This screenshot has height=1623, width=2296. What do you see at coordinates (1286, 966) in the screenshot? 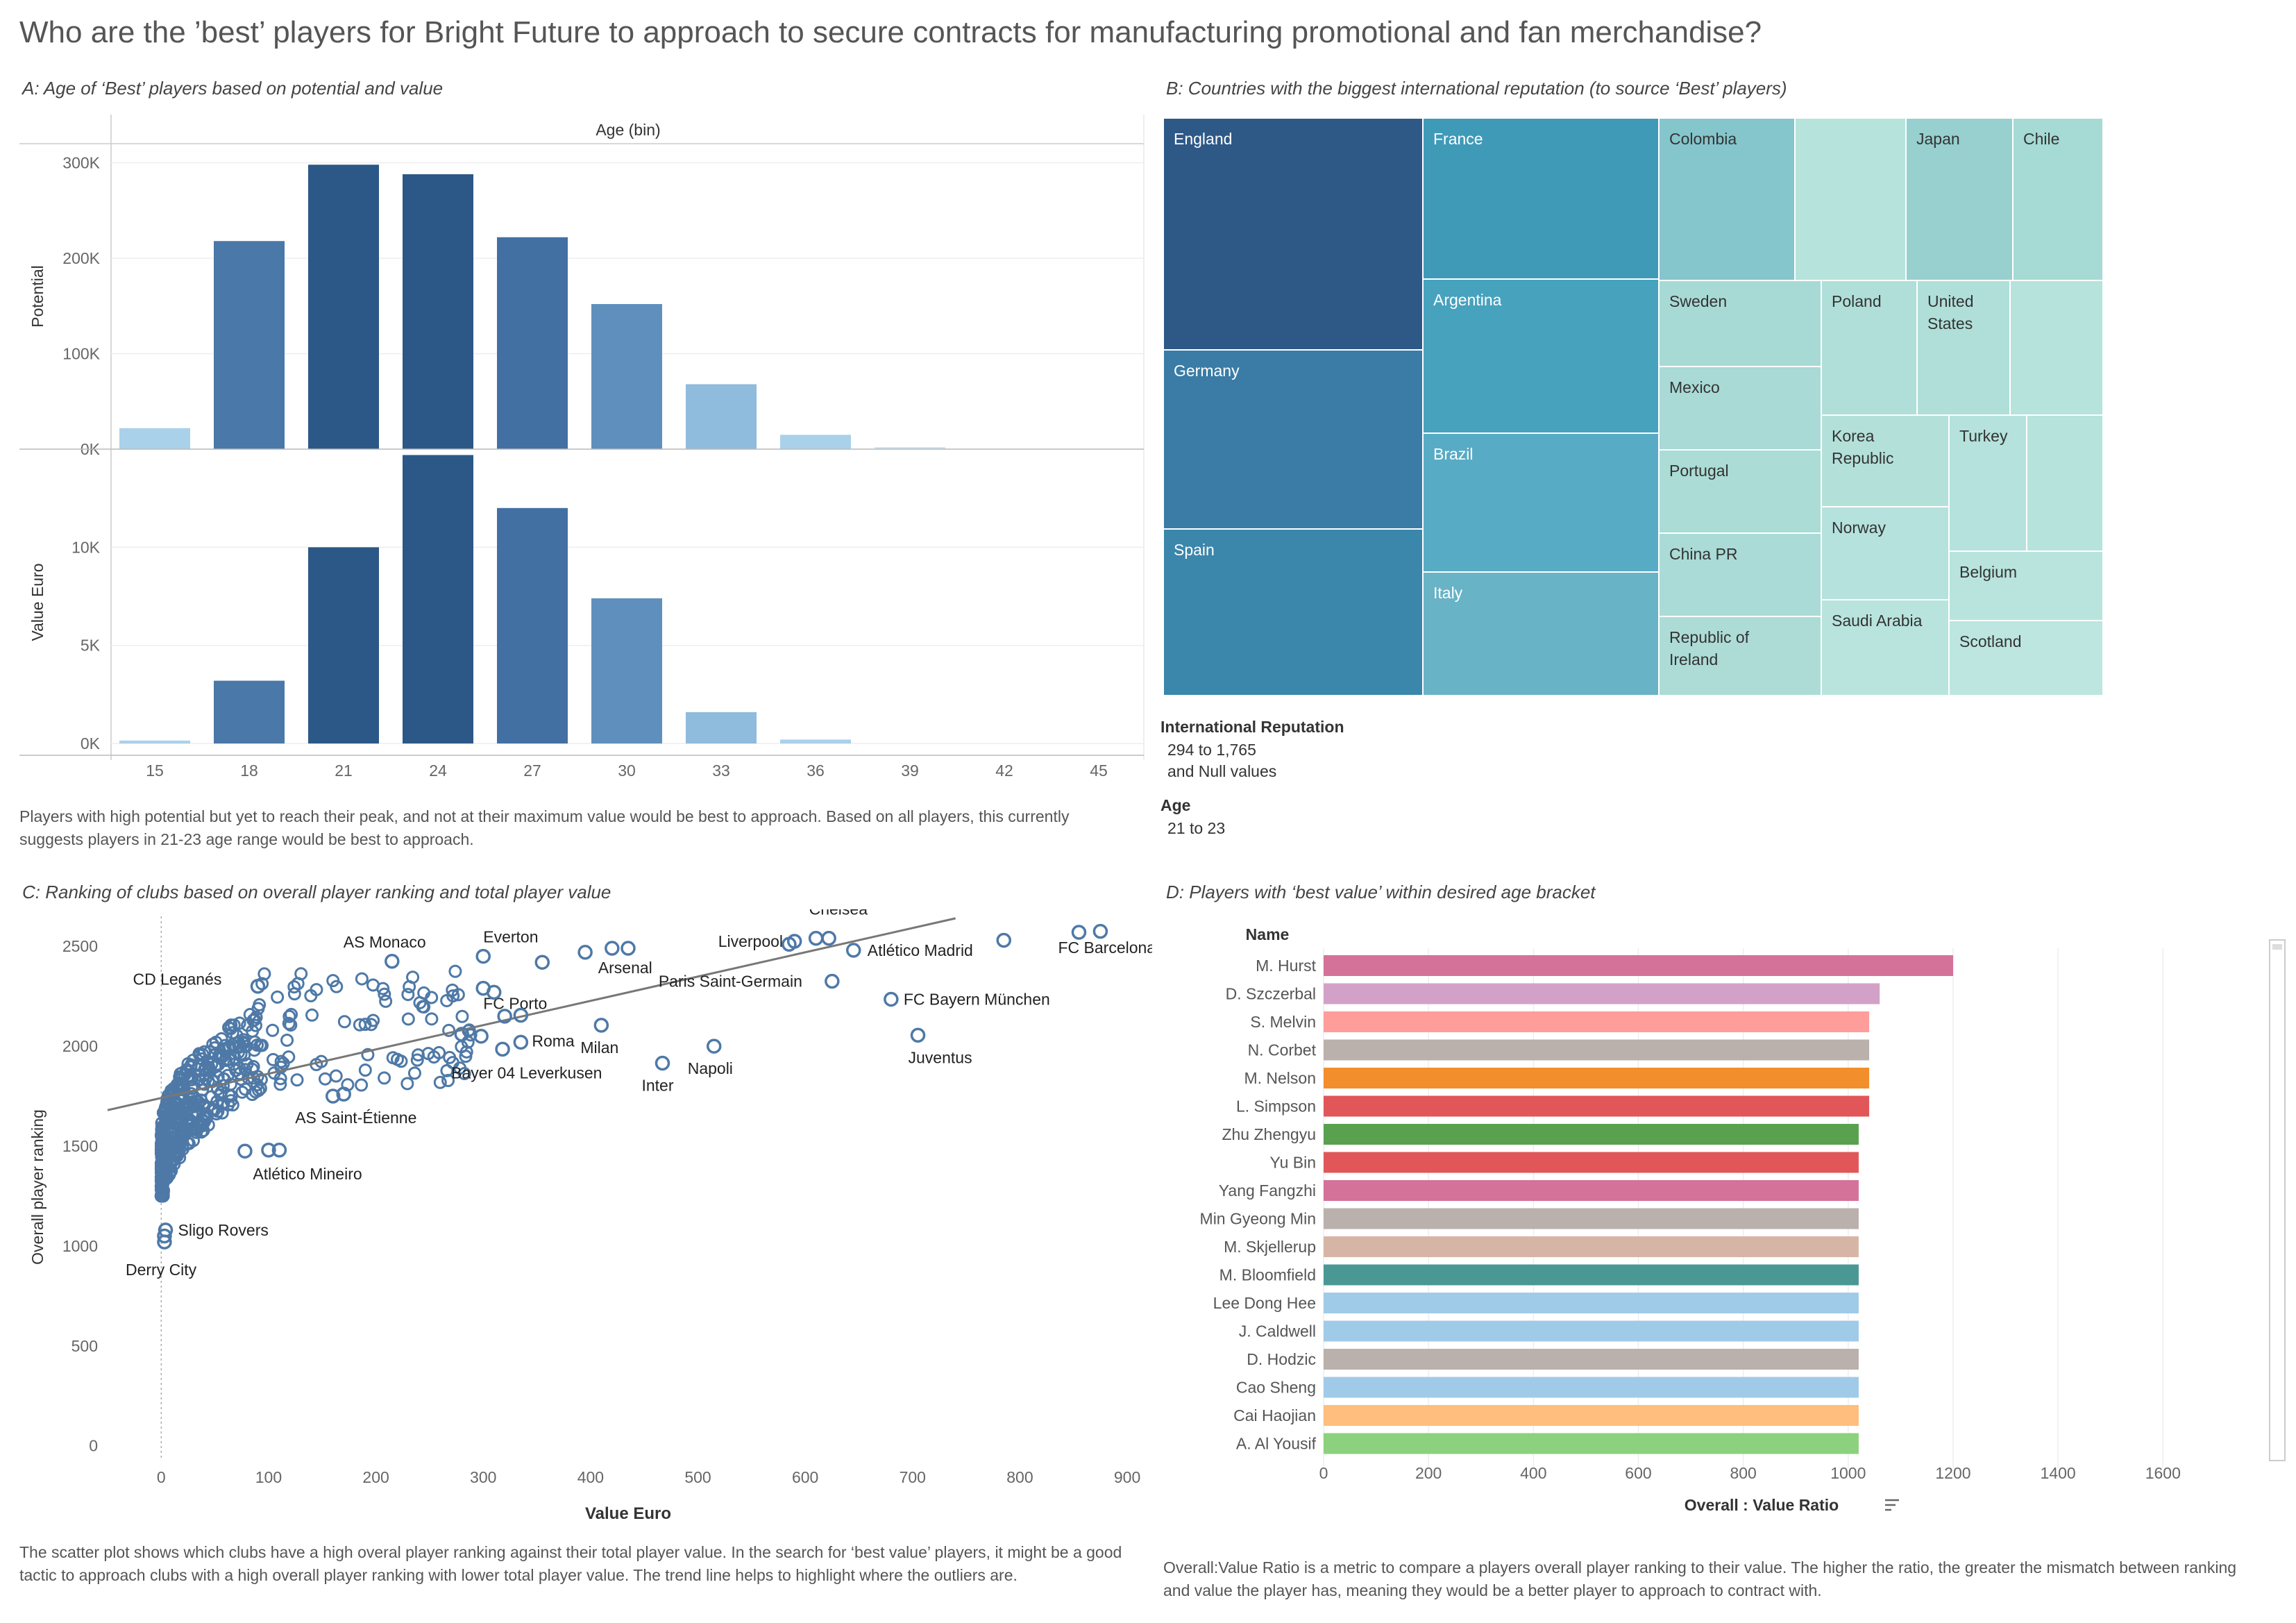
I see `player-name-label: M. Hurst` at bounding box center [1286, 966].